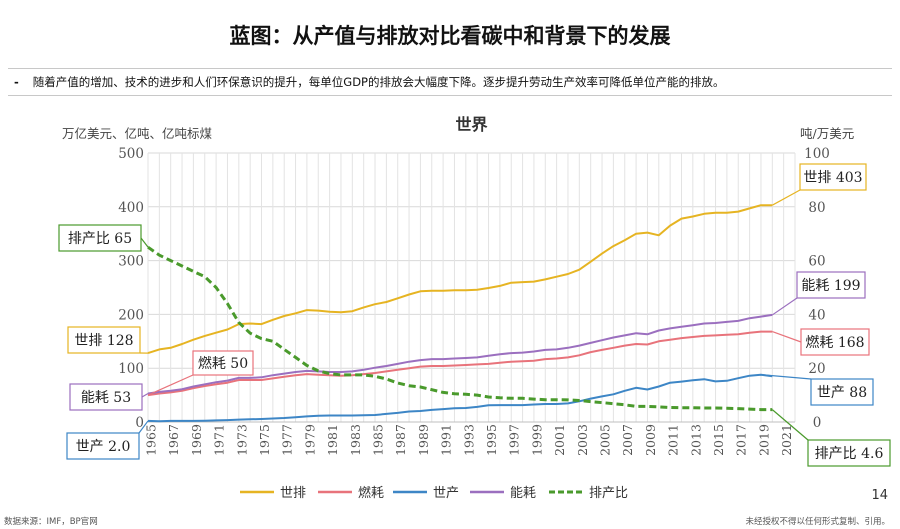  What do you see at coordinates (450, 95) in the screenshot?
I see `subtitle-divider` at bounding box center [450, 95].